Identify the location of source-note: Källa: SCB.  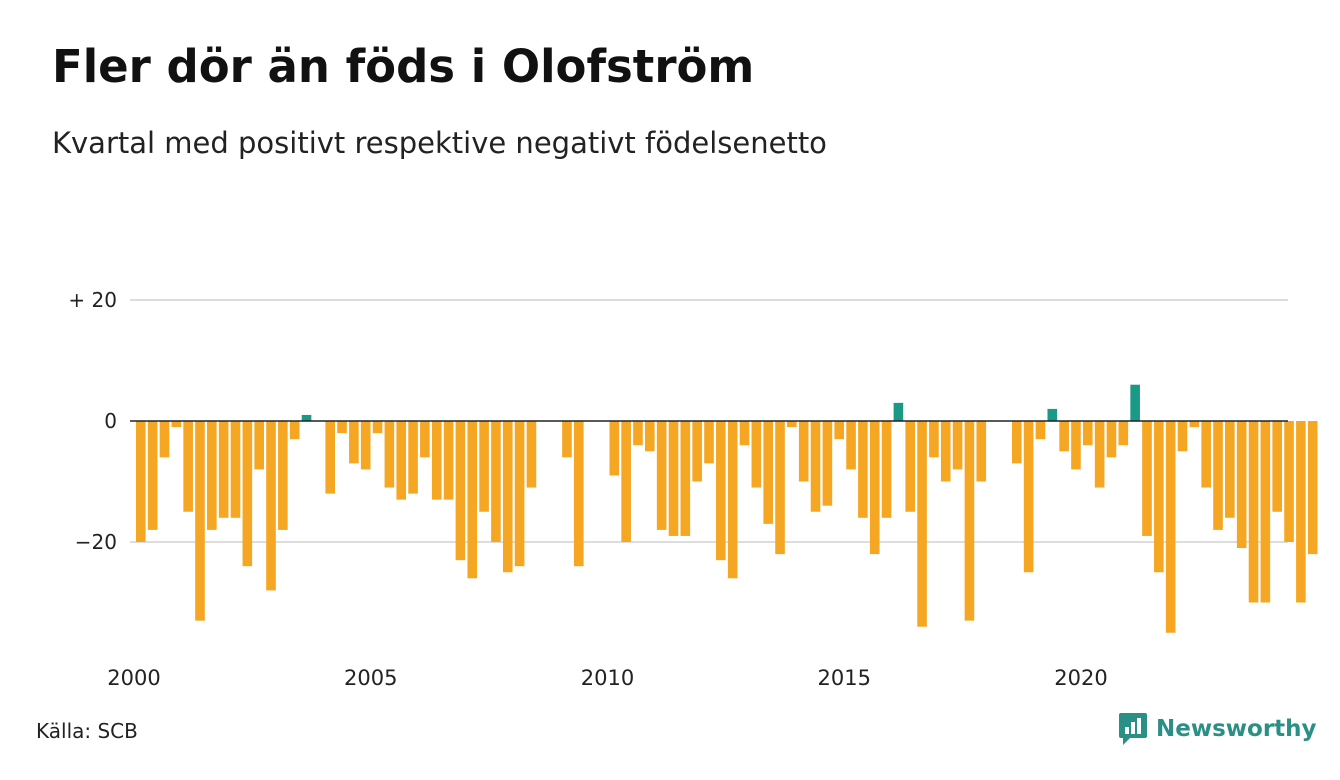
(87, 731).